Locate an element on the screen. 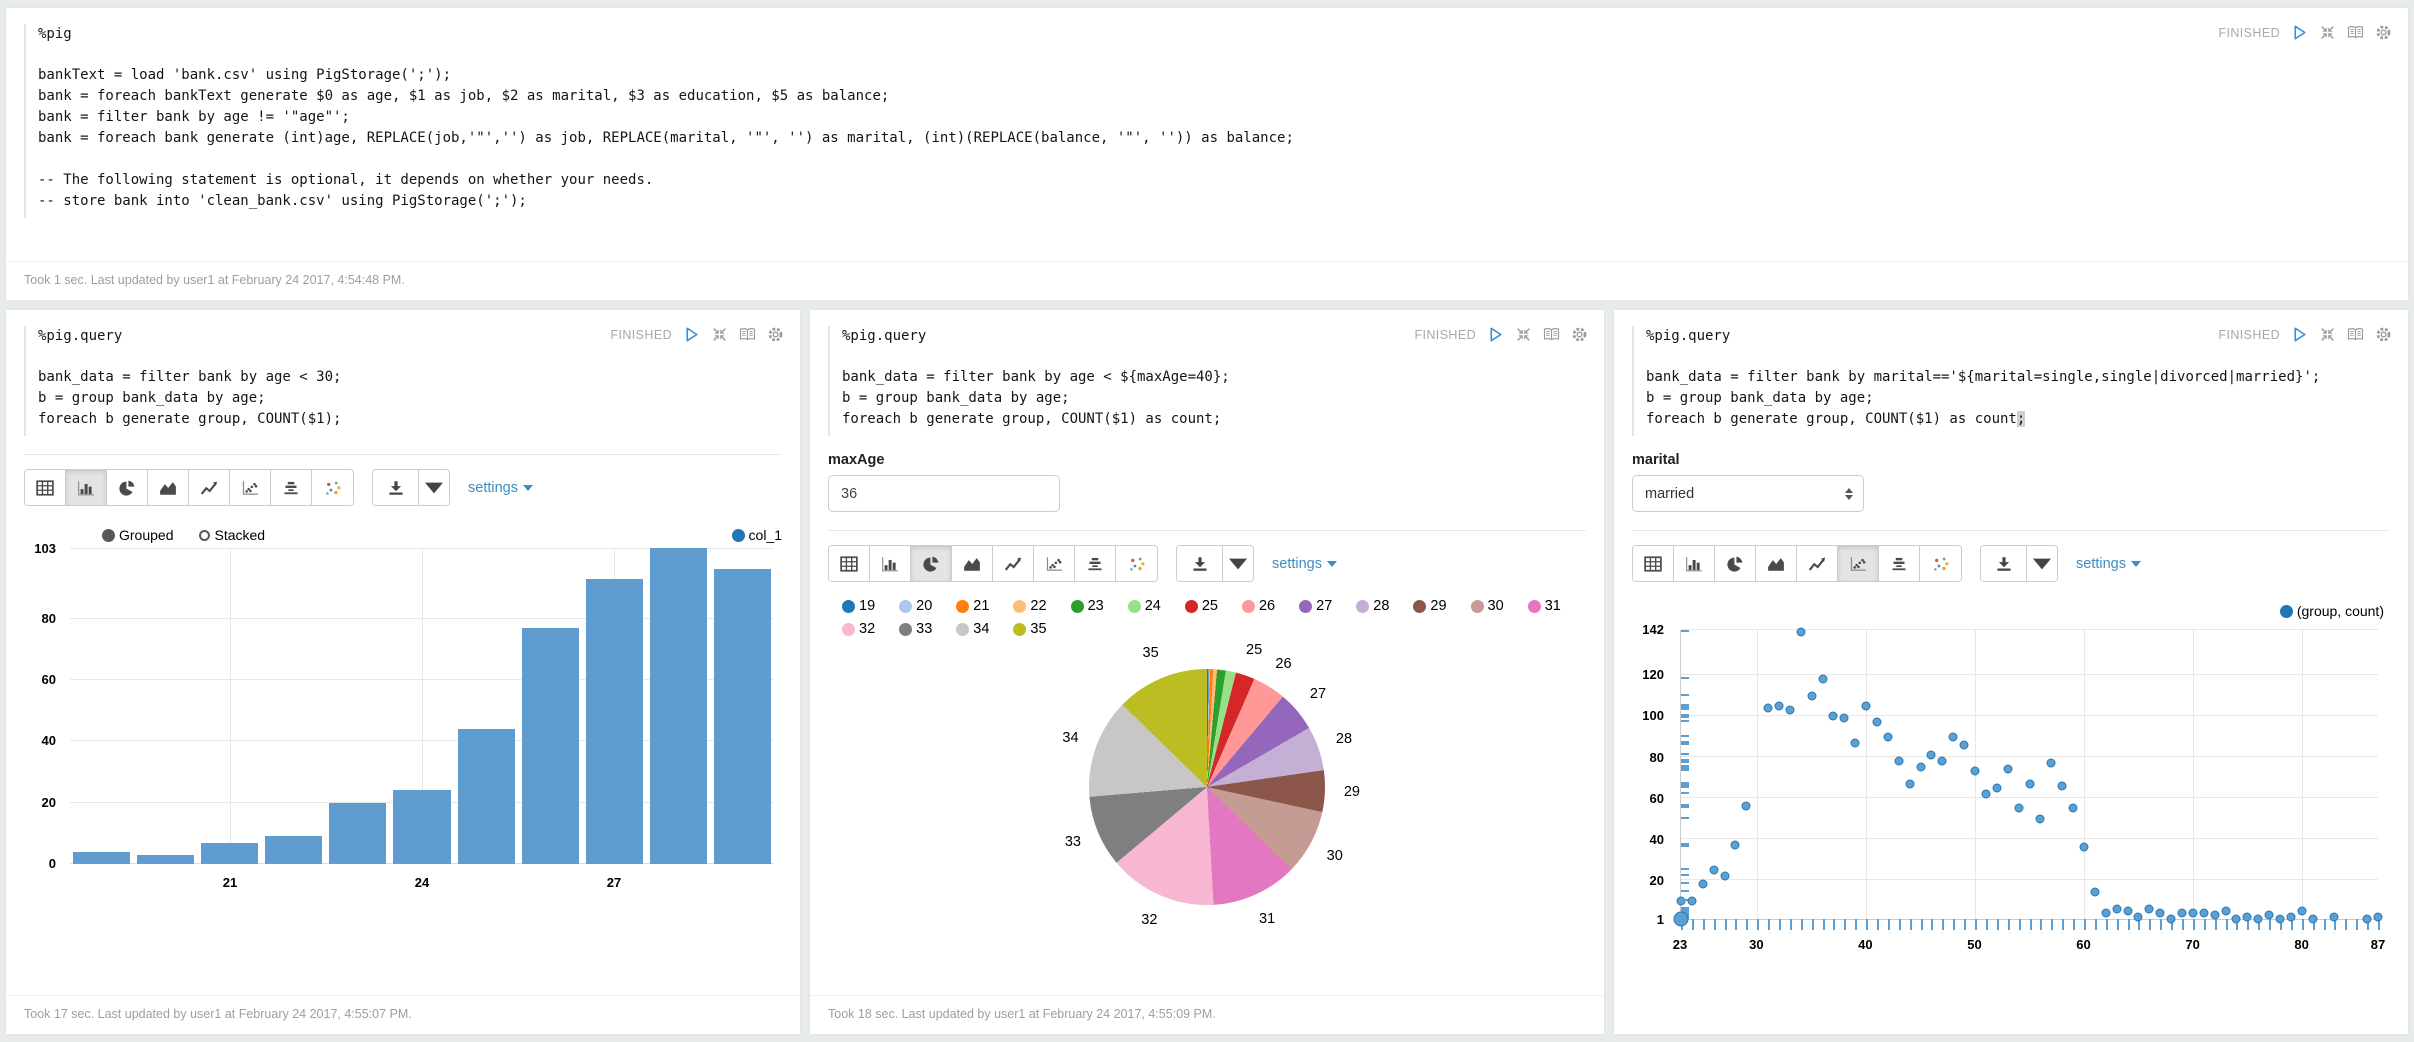  pie-legend-item: 33 is located at coordinates (915, 629).